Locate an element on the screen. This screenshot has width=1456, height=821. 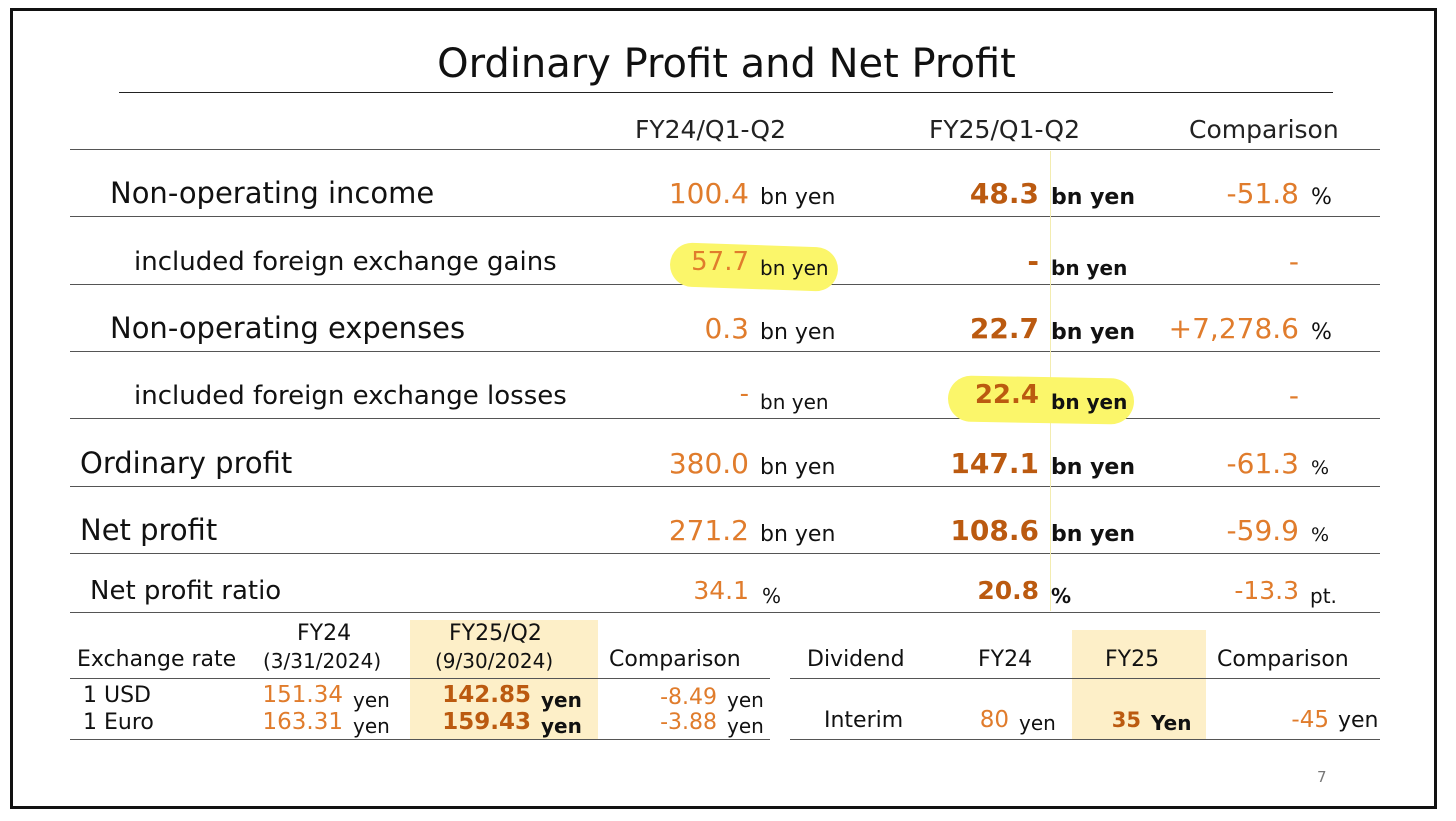
exchange-fy25-date: (9/30/2024) is located at coordinates (494, 661).